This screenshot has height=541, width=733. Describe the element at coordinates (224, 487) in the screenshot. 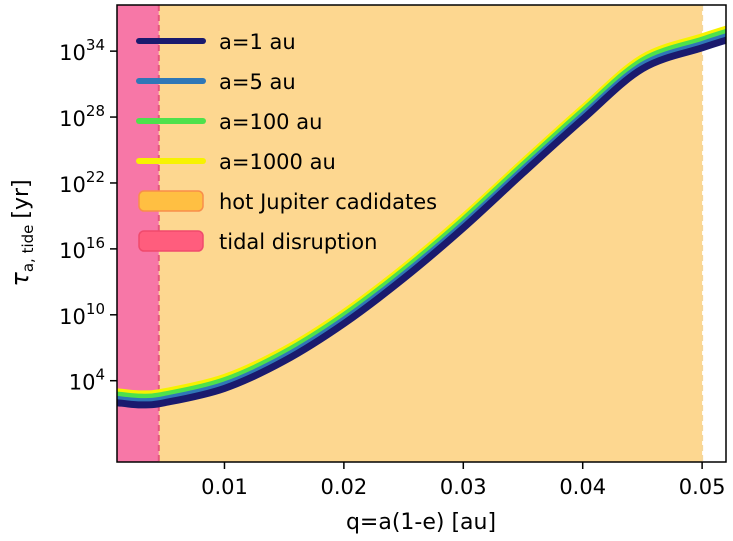

I see `x-tick-label: 0.01` at that location.